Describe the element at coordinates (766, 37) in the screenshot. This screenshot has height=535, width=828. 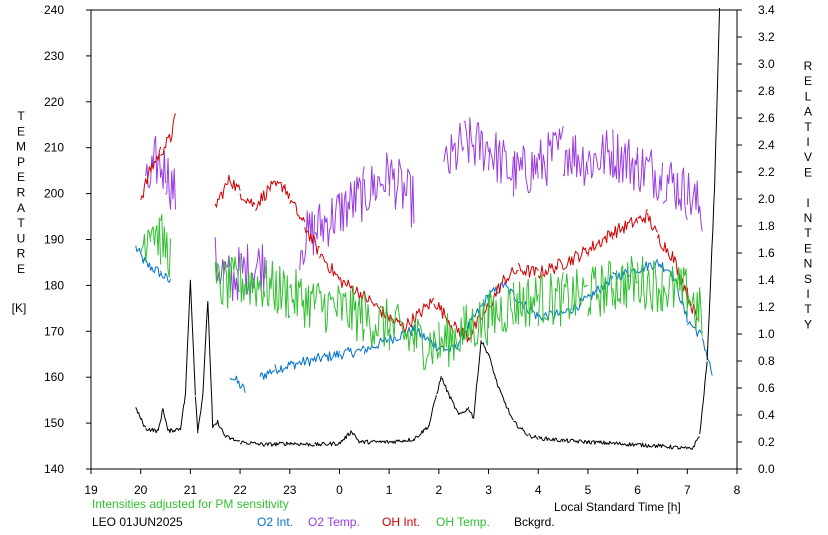
I see `right-tick-label: 3.2` at that location.